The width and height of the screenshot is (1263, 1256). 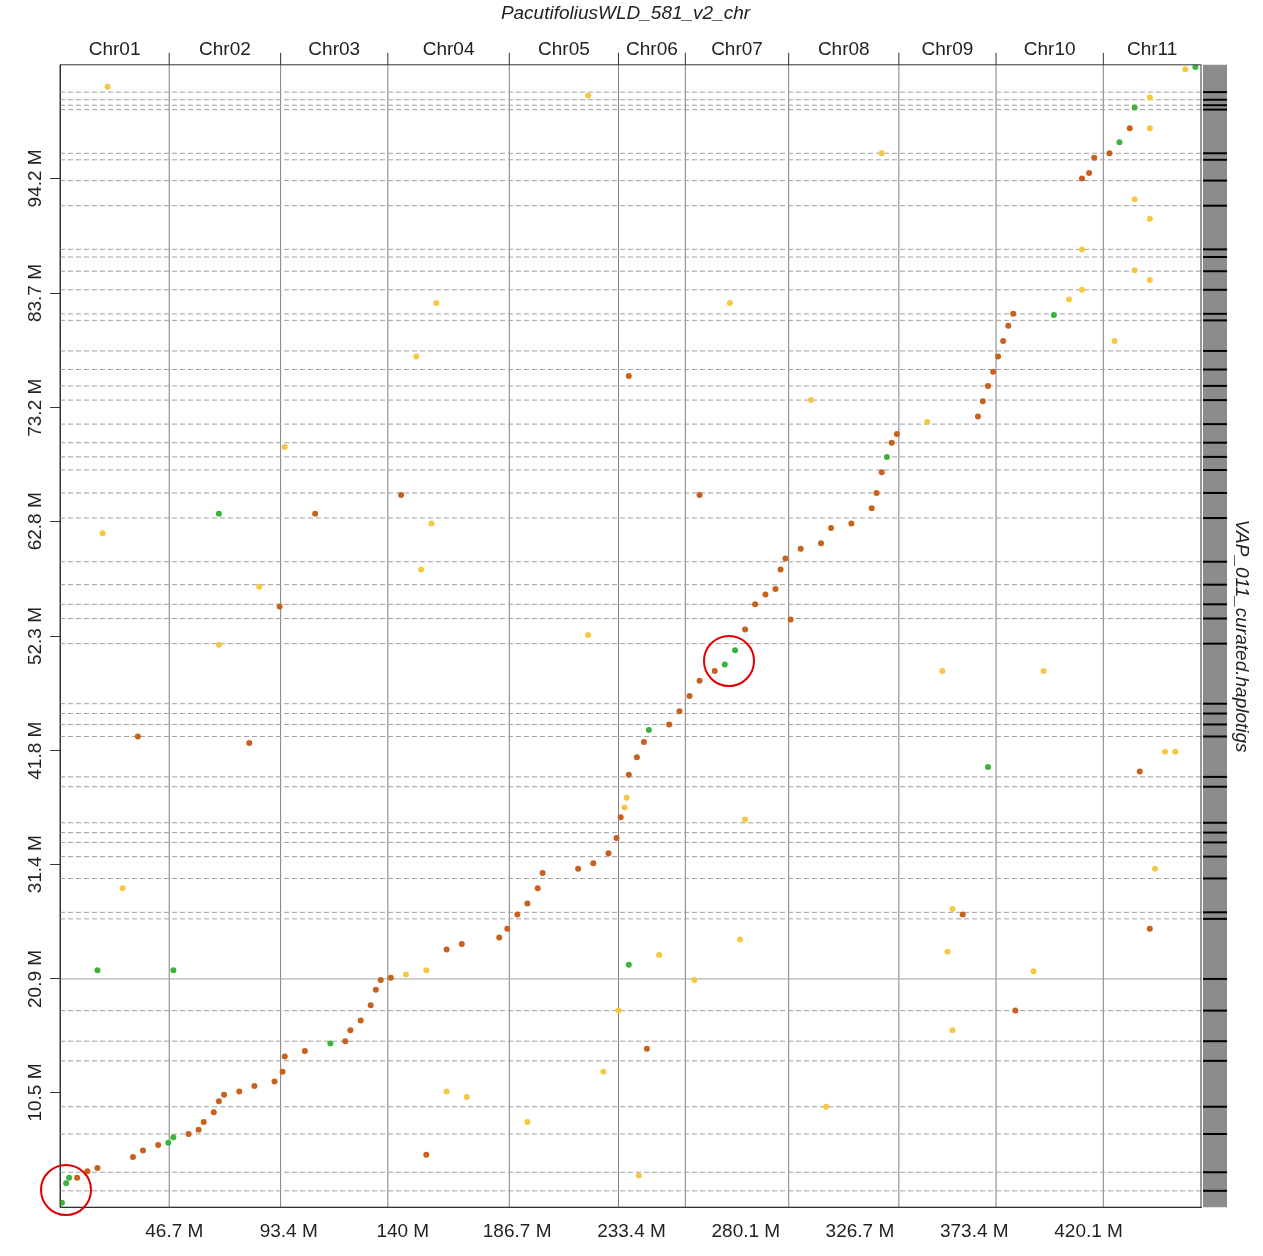 What do you see at coordinates (746, 1230) in the screenshot?
I see `x-tick-label: 280.1 M` at bounding box center [746, 1230].